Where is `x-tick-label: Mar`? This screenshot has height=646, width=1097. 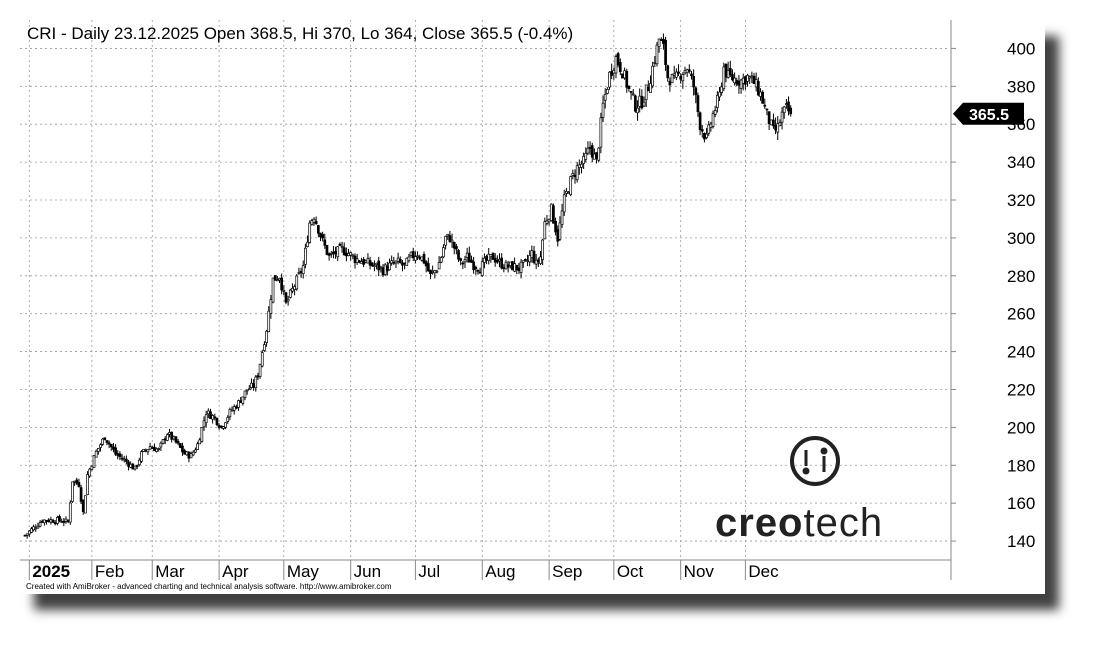
x-tick-label: Mar is located at coordinates (170, 571).